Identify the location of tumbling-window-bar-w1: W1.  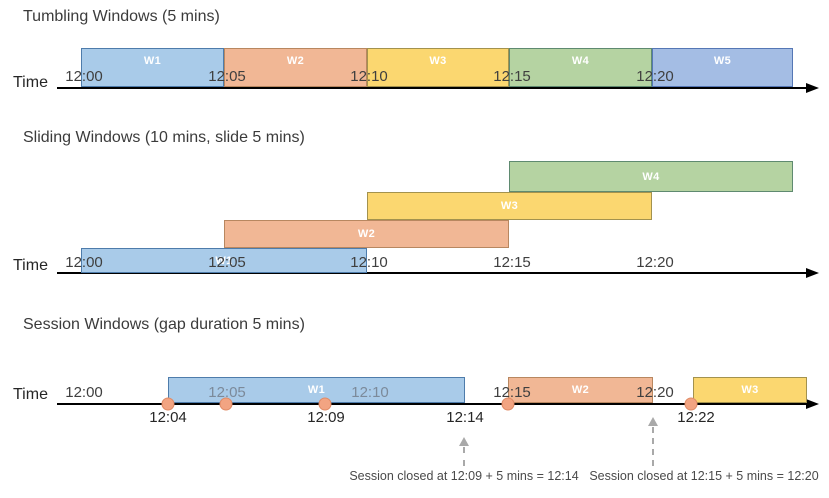
(152, 67).